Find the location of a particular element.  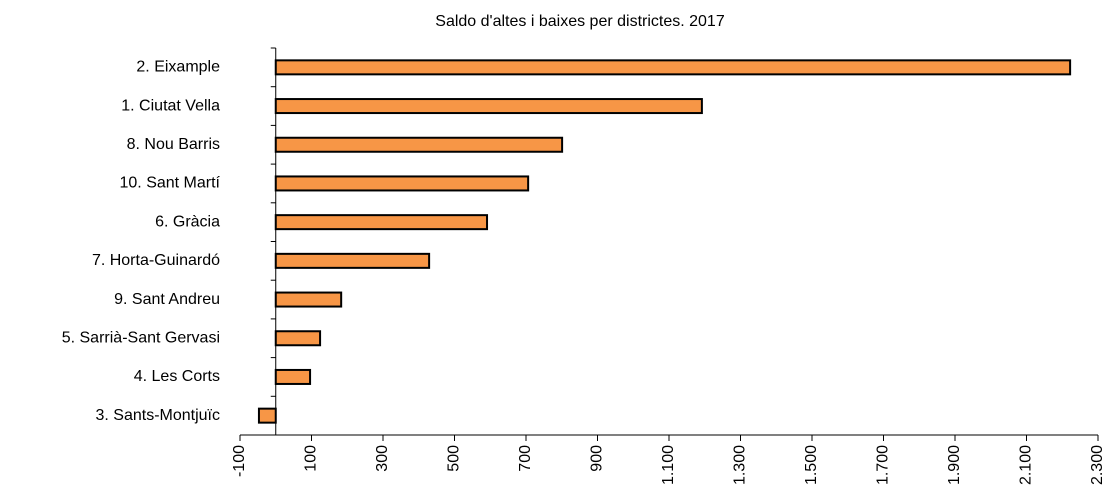

y-tick-label: 10. Sant Martí is located at coordinates (170, 183).